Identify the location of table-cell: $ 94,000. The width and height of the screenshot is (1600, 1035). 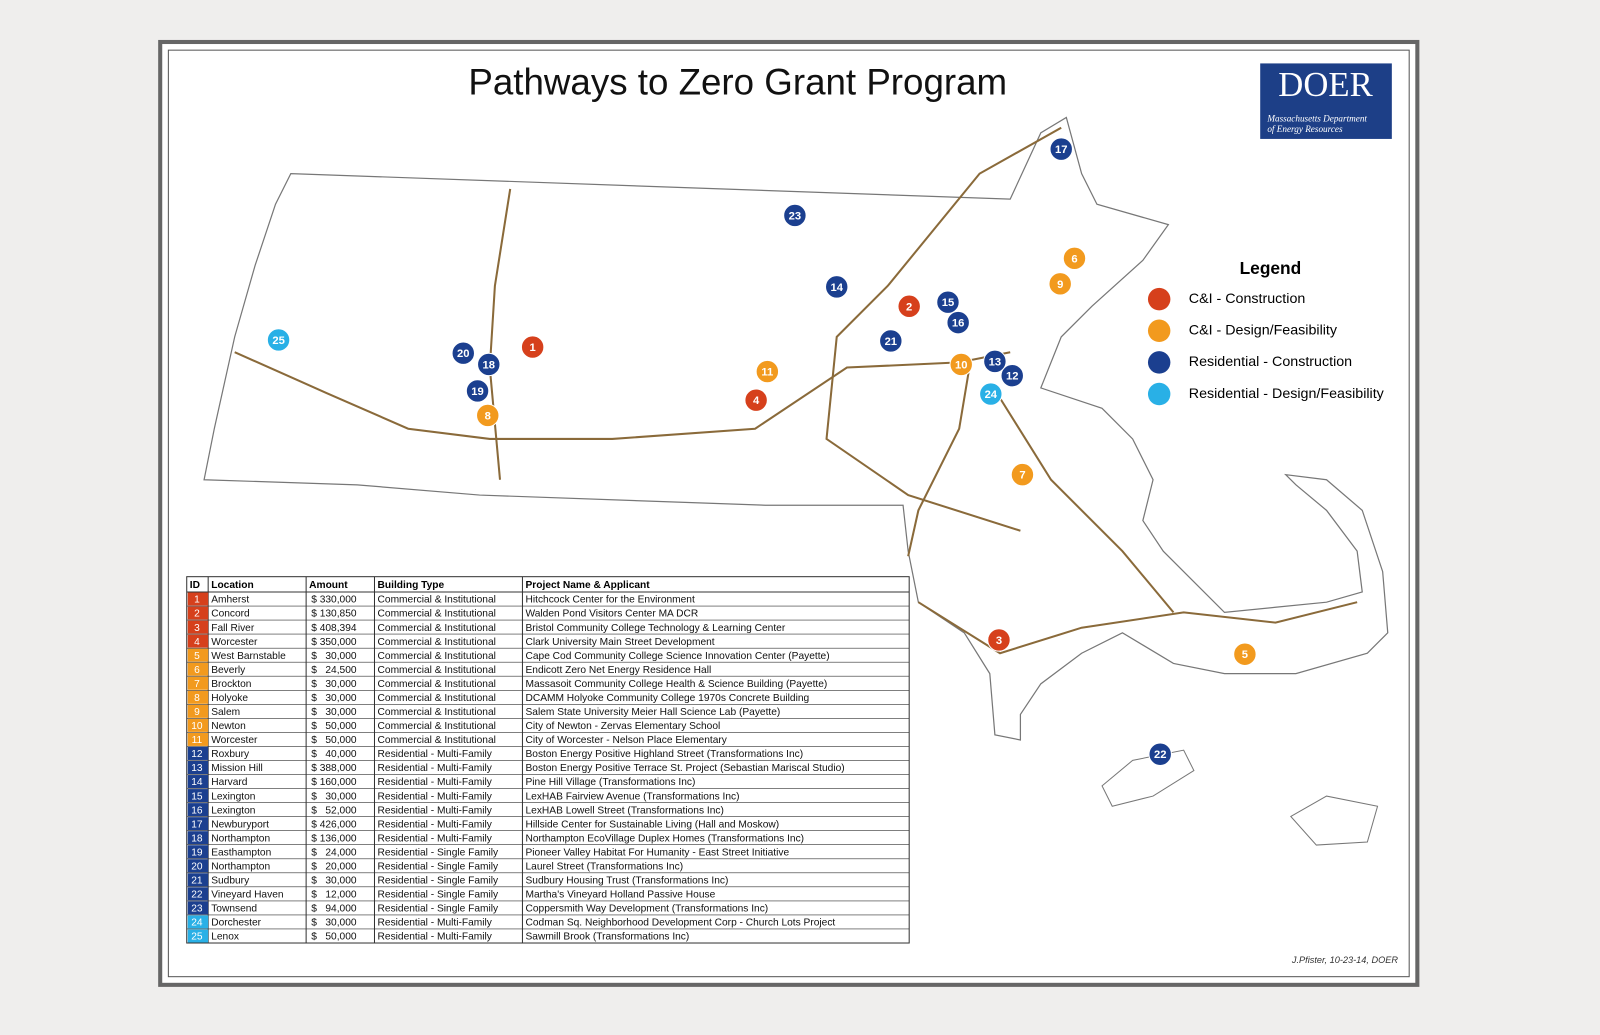
(334, 909).